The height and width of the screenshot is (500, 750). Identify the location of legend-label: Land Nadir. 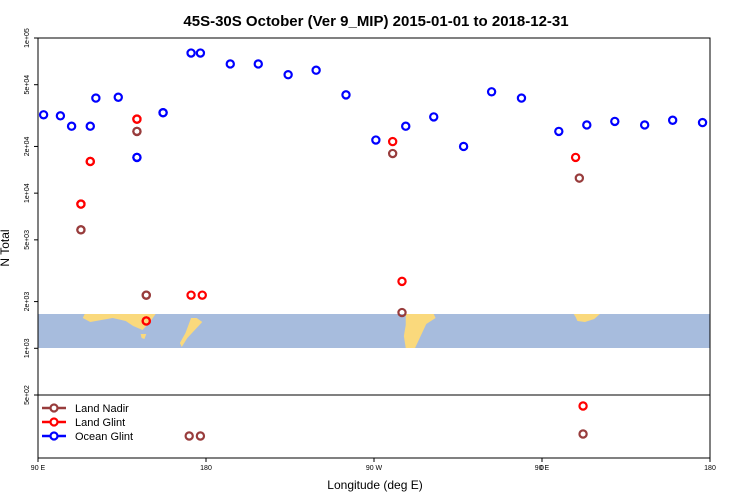
(102, 409).